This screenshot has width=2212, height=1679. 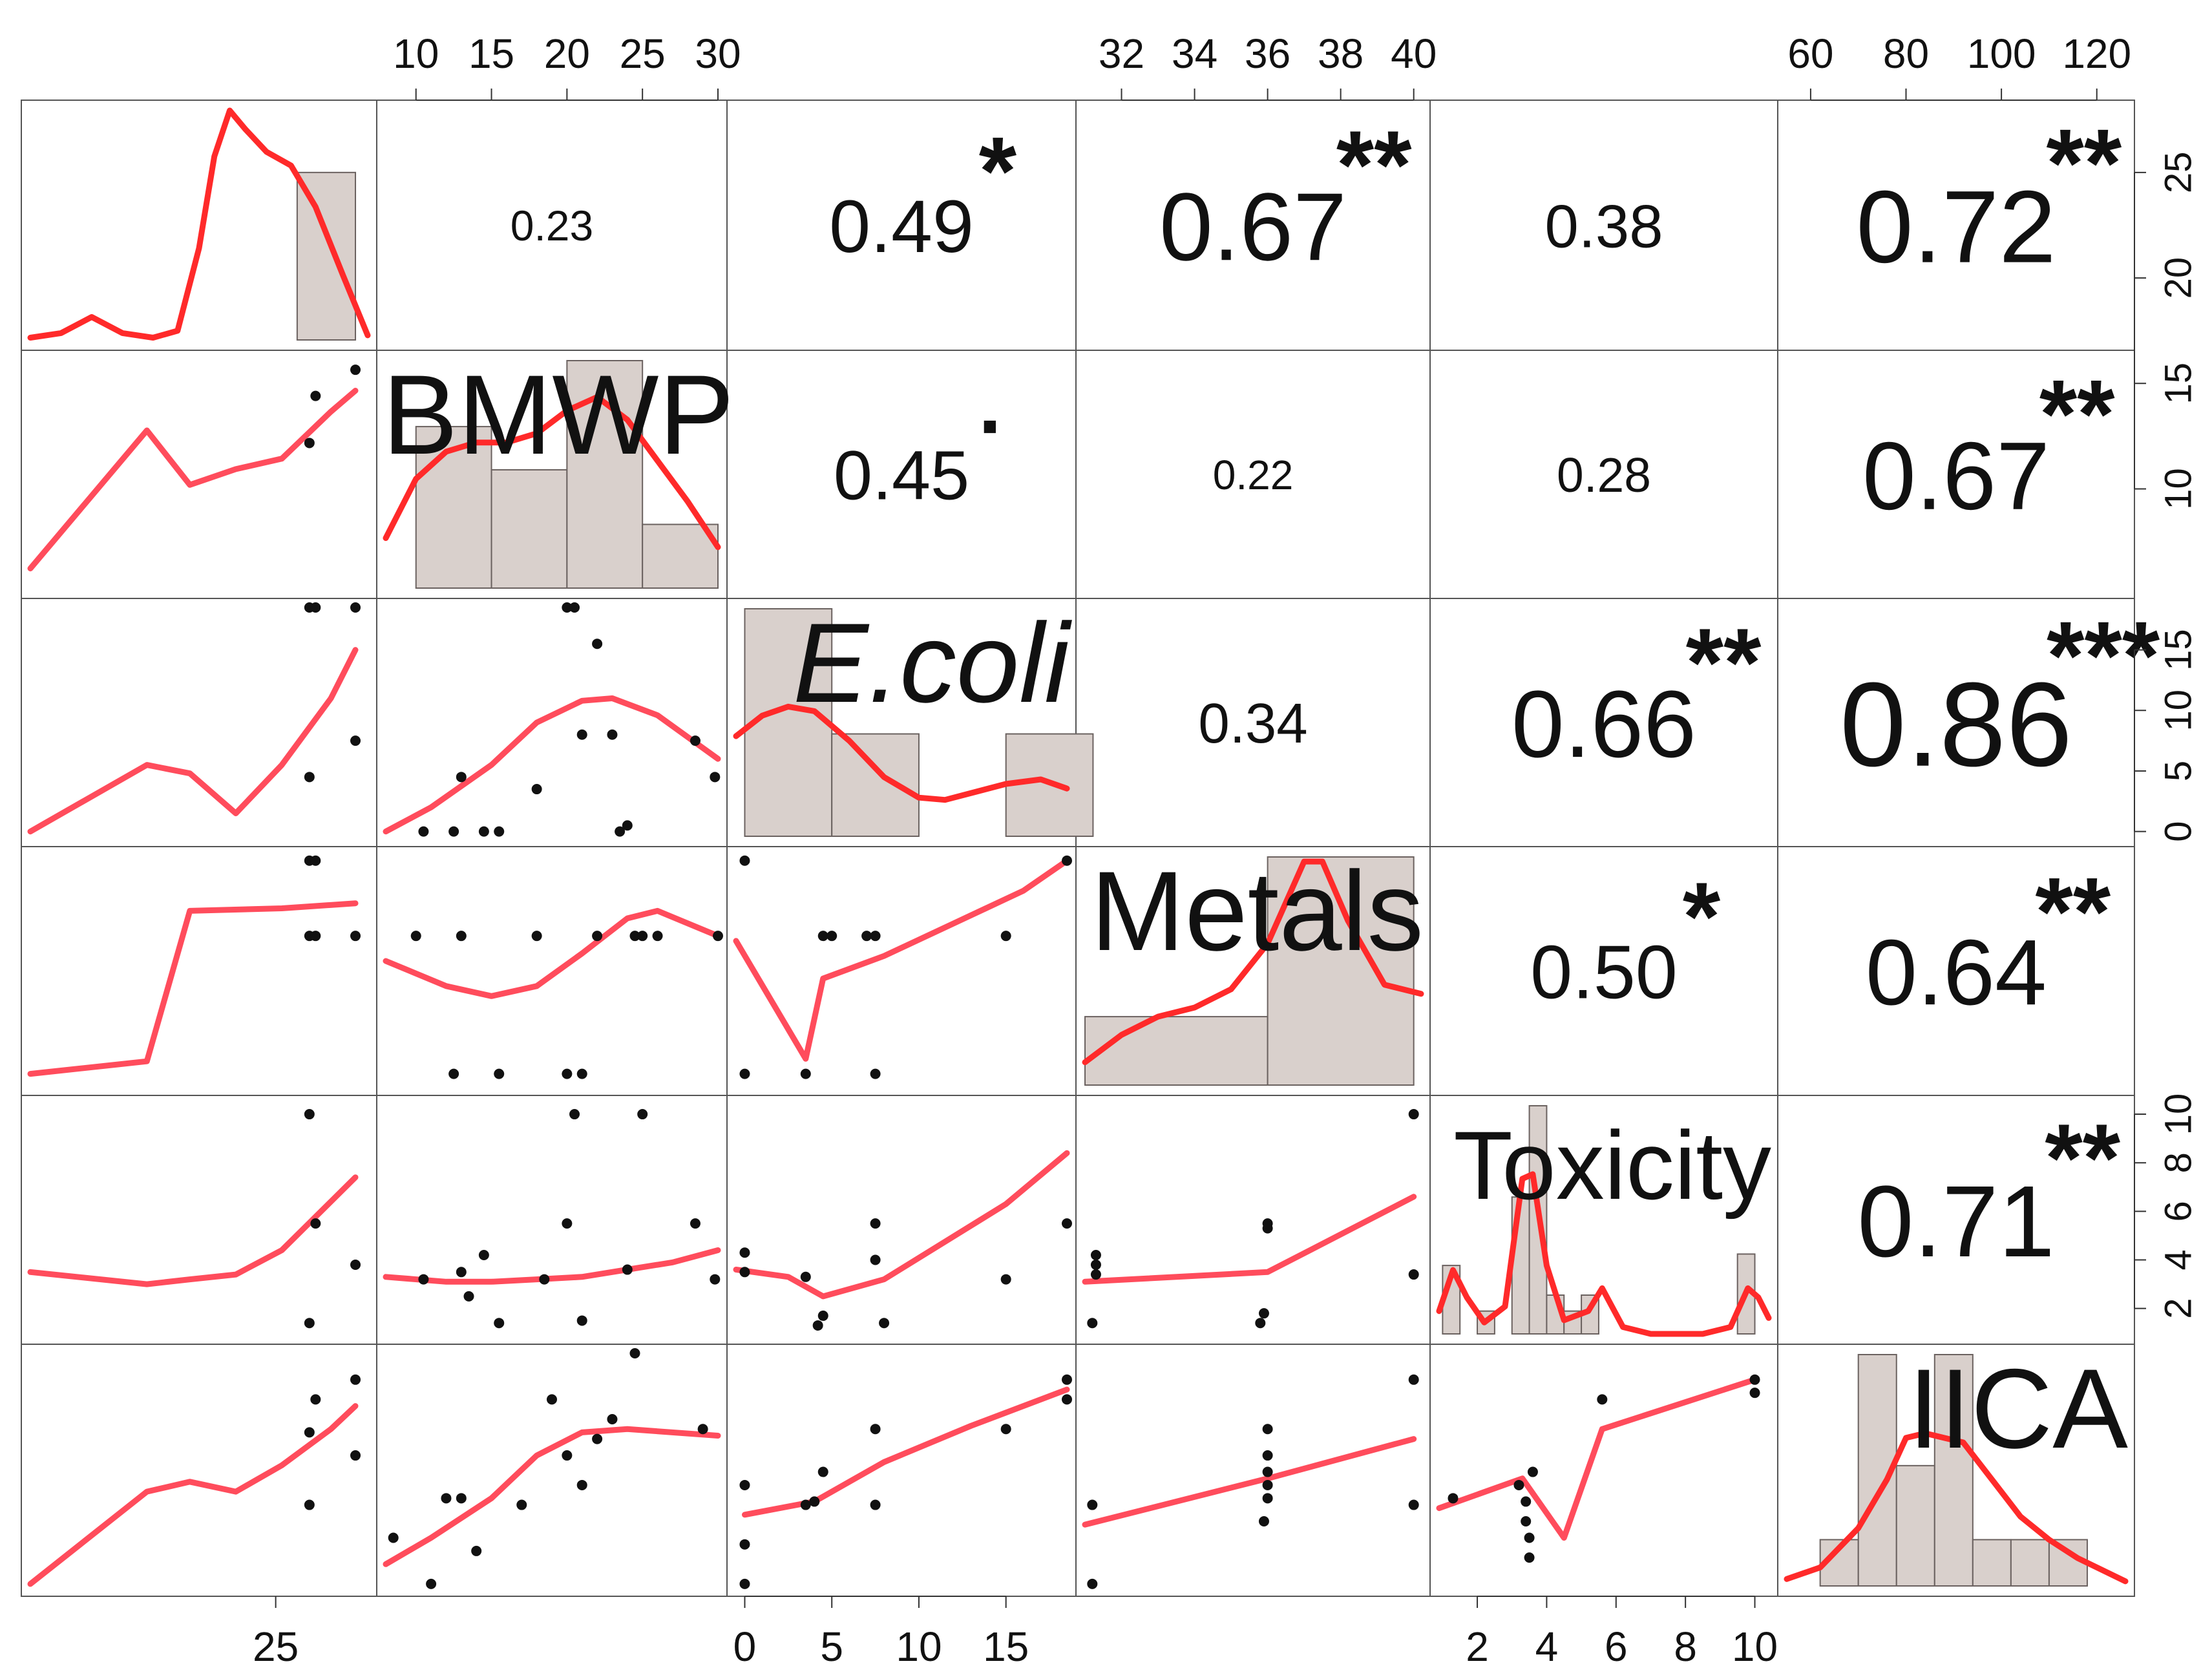 What do you see at coordinates (1252, 724) in the screenshot?
I see `correlation-value: 0.34` at bounding box center [1252, 724].